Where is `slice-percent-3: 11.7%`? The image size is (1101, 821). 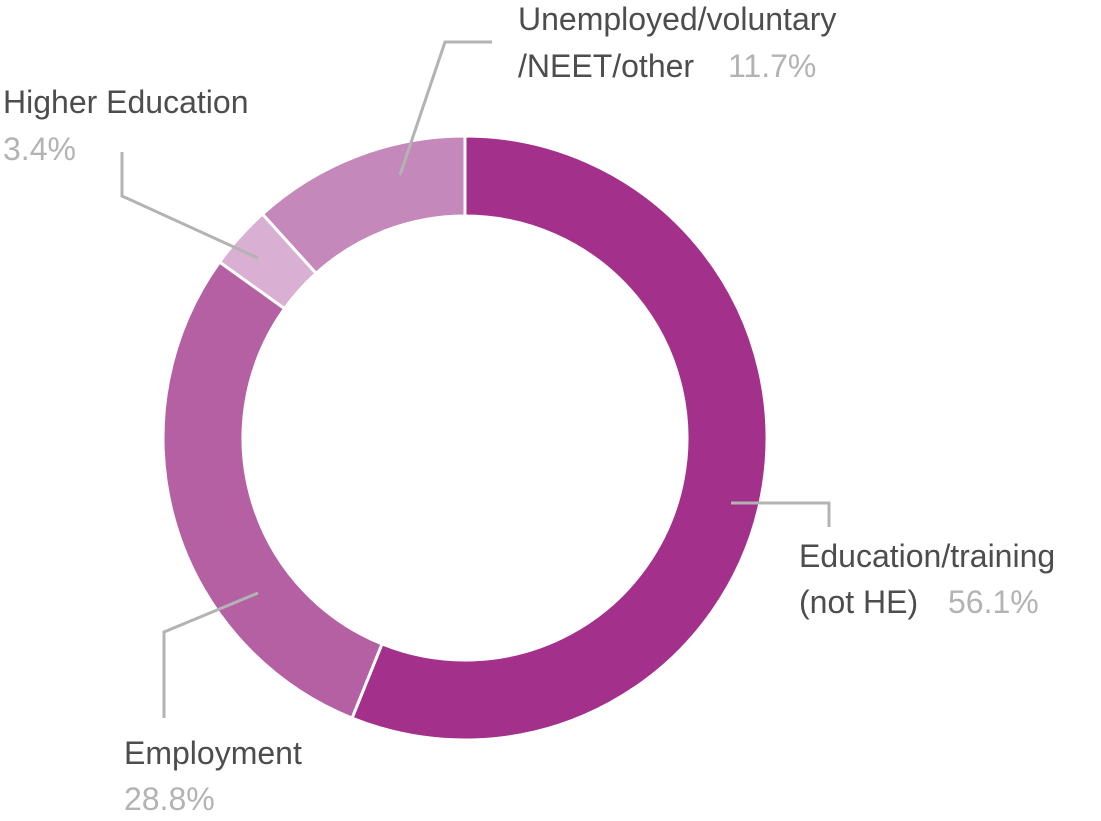 slice-percent-3: 11.7% is located at coordinates (772, 66).